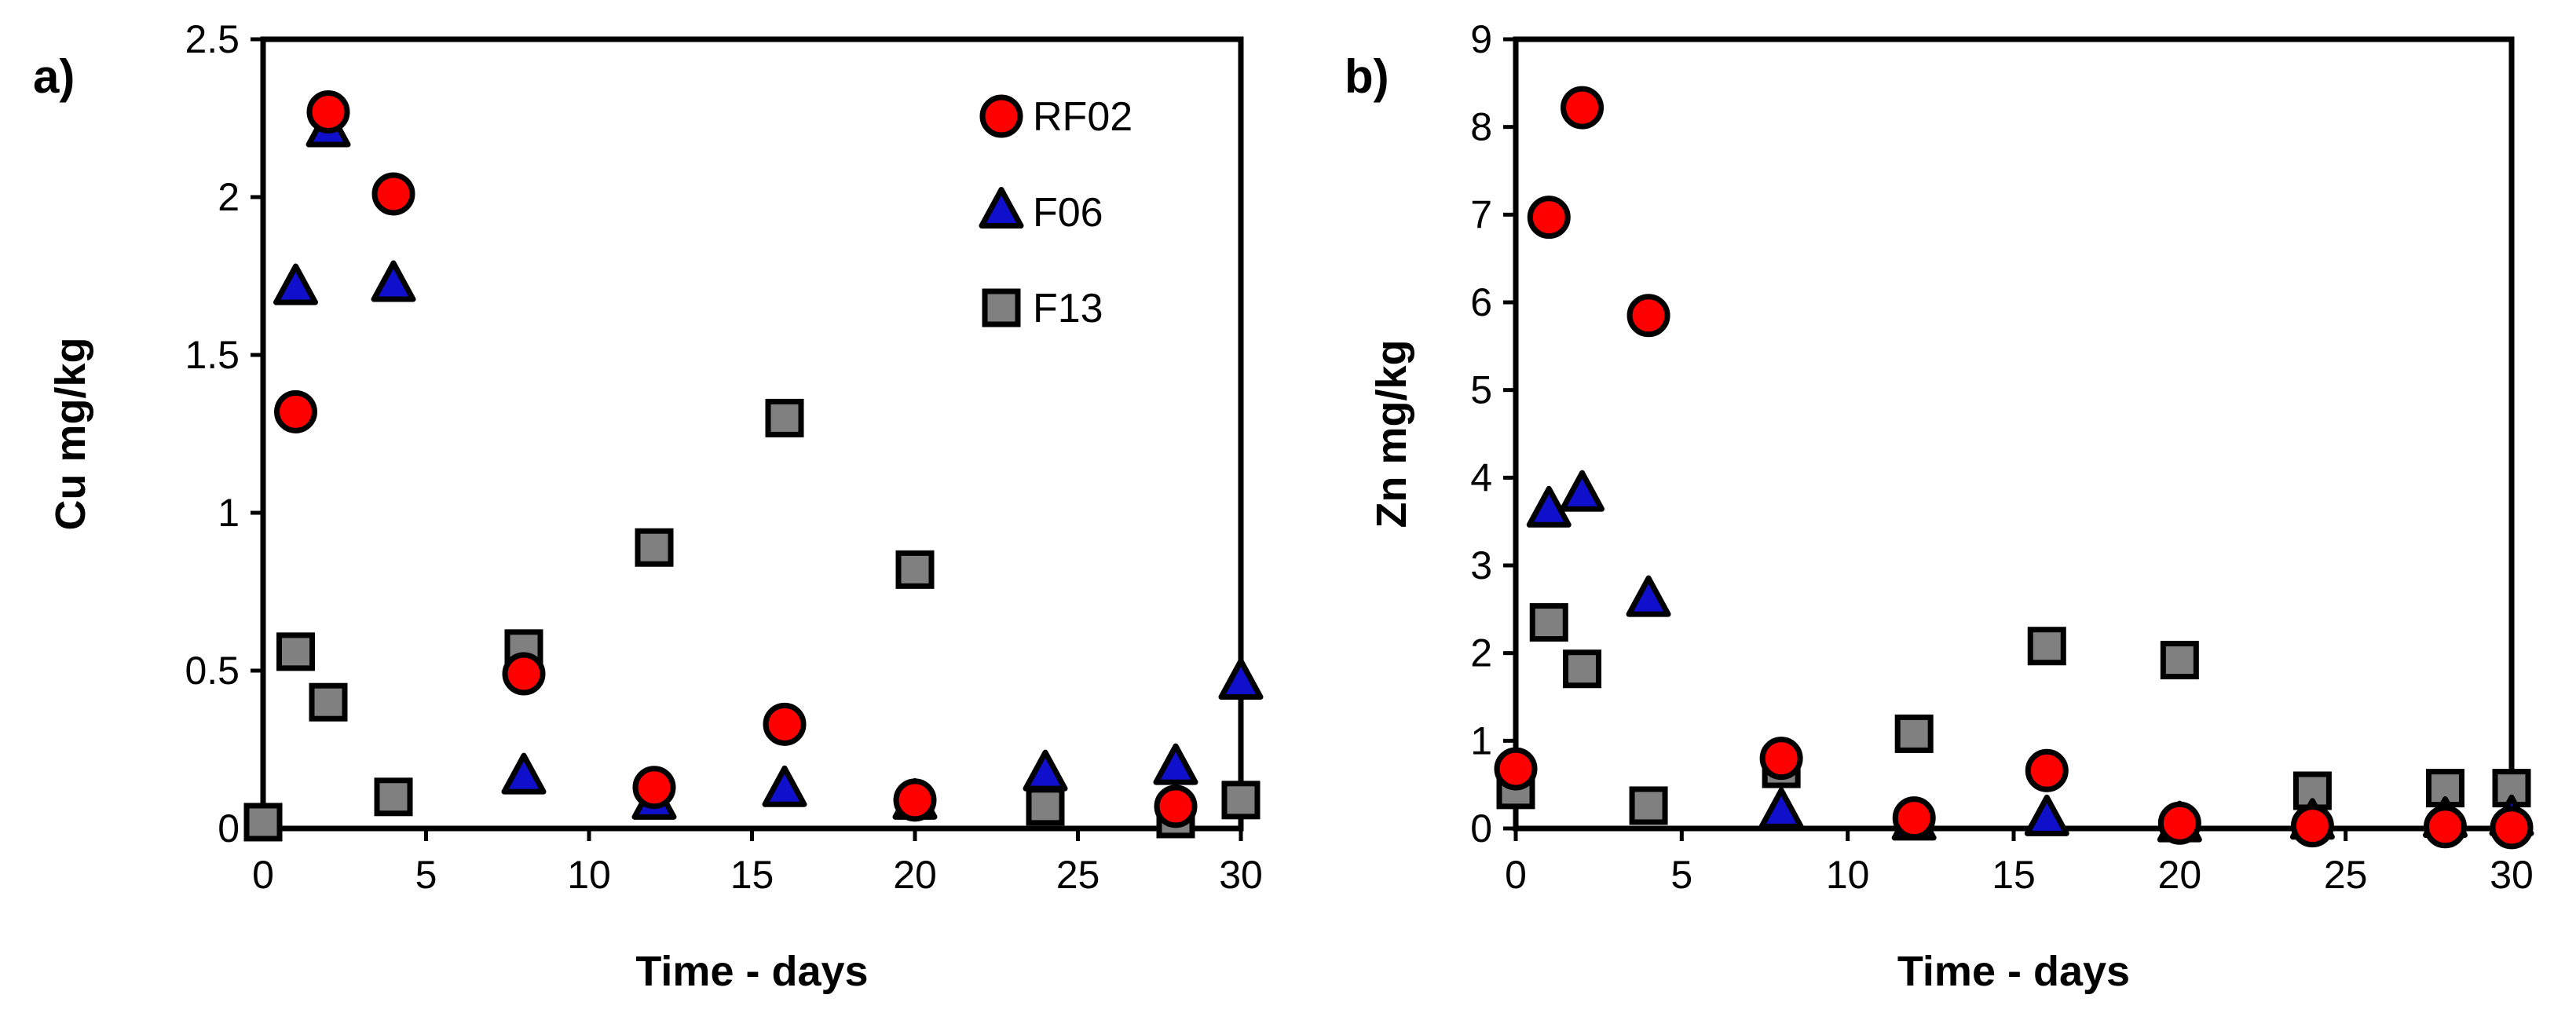 This screenshot has width=2576, height=1035. What do you see at coordinates (1083, 117) in the screenshot?
I see `legend-label-rf02: RF02` at bounding box center [1083, 117].